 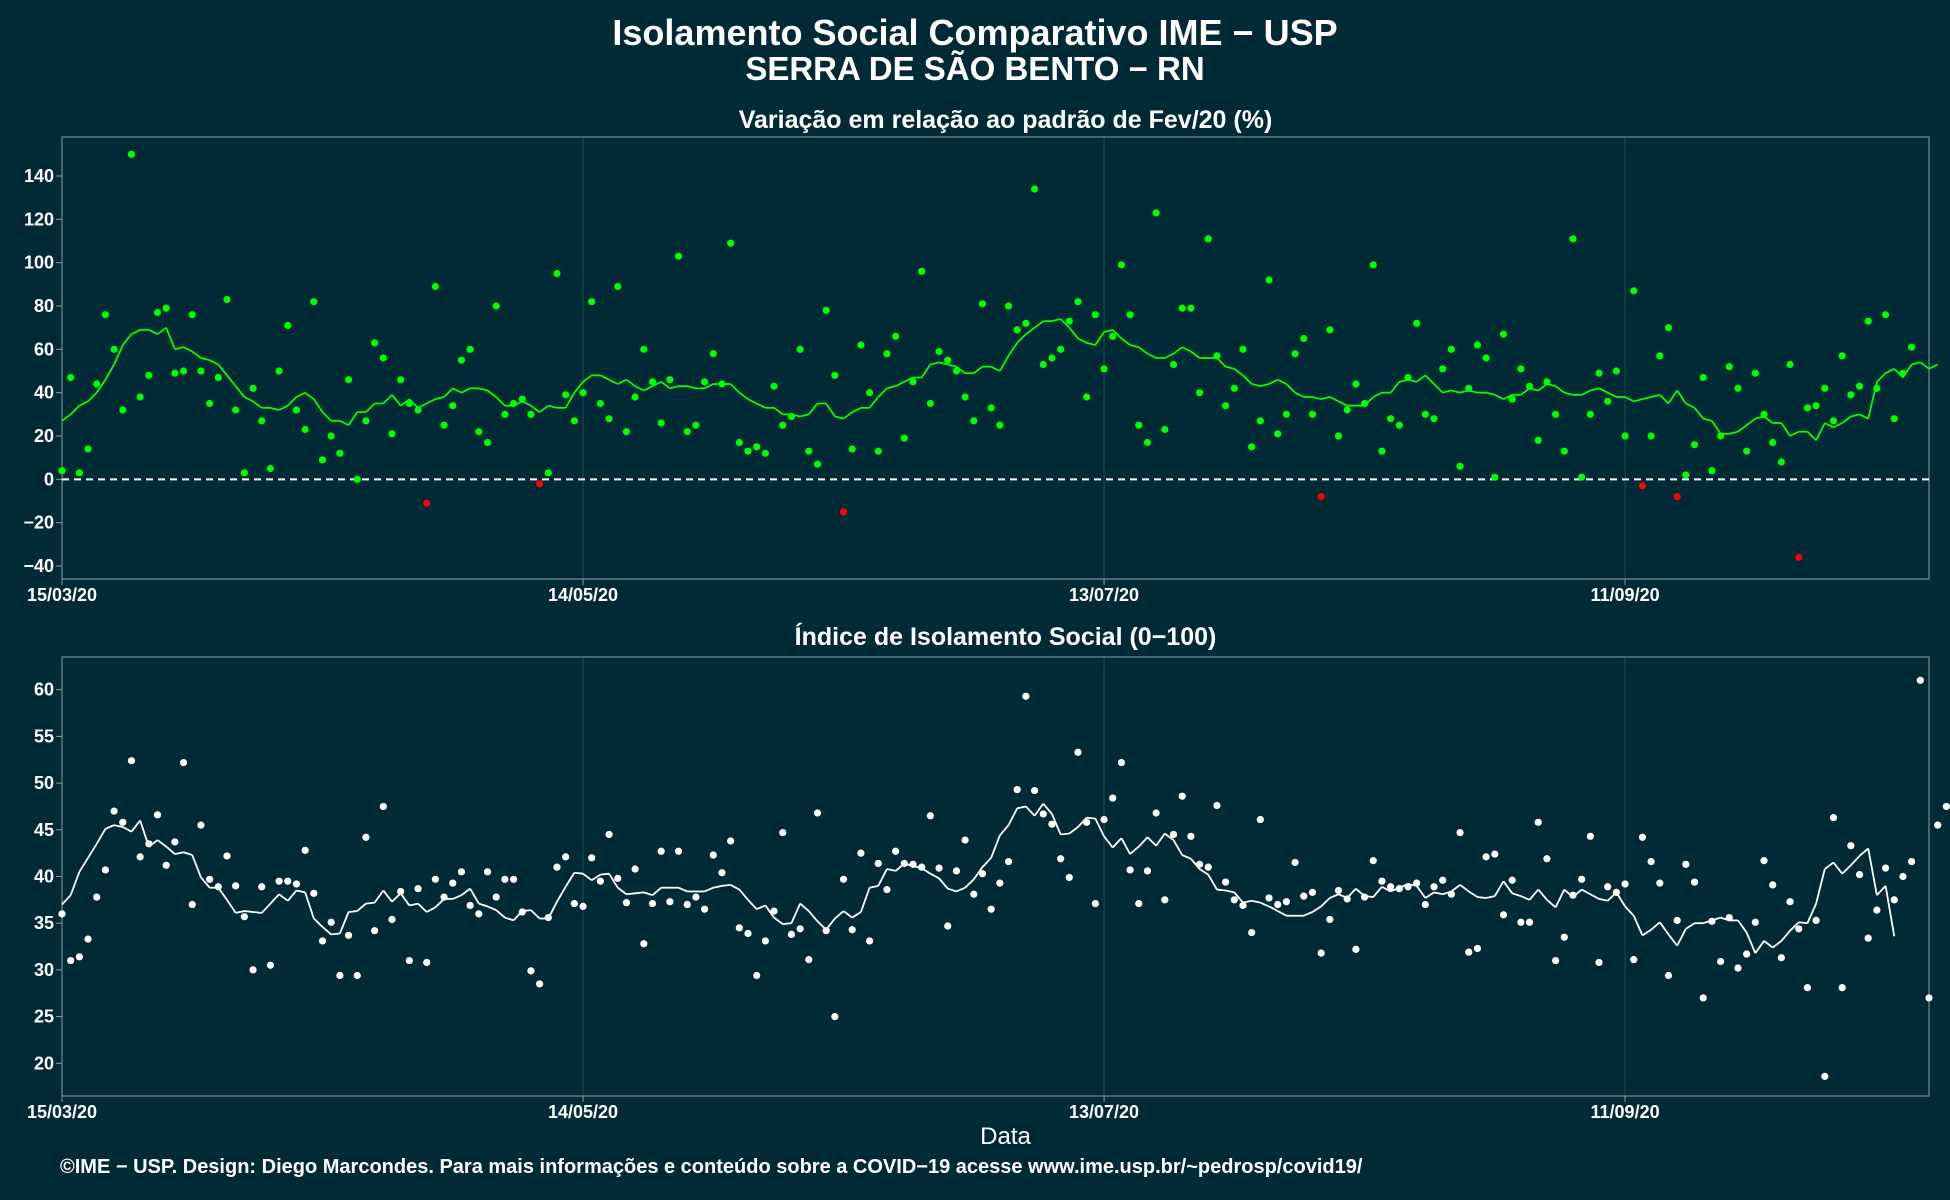 What do you see at coordinates (1625, 595) in the screenshot?
I see `x-tick-label: 11/09/20` at bounding box center [1625, 595].